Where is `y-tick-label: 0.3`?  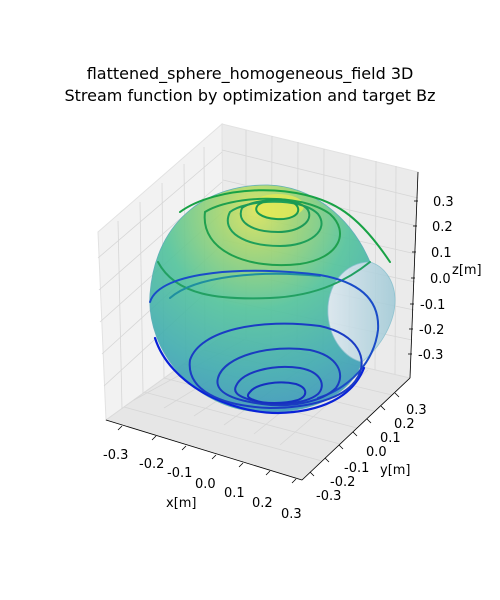 y-tick-label: 0.3 is located at coordinates (416, 410).